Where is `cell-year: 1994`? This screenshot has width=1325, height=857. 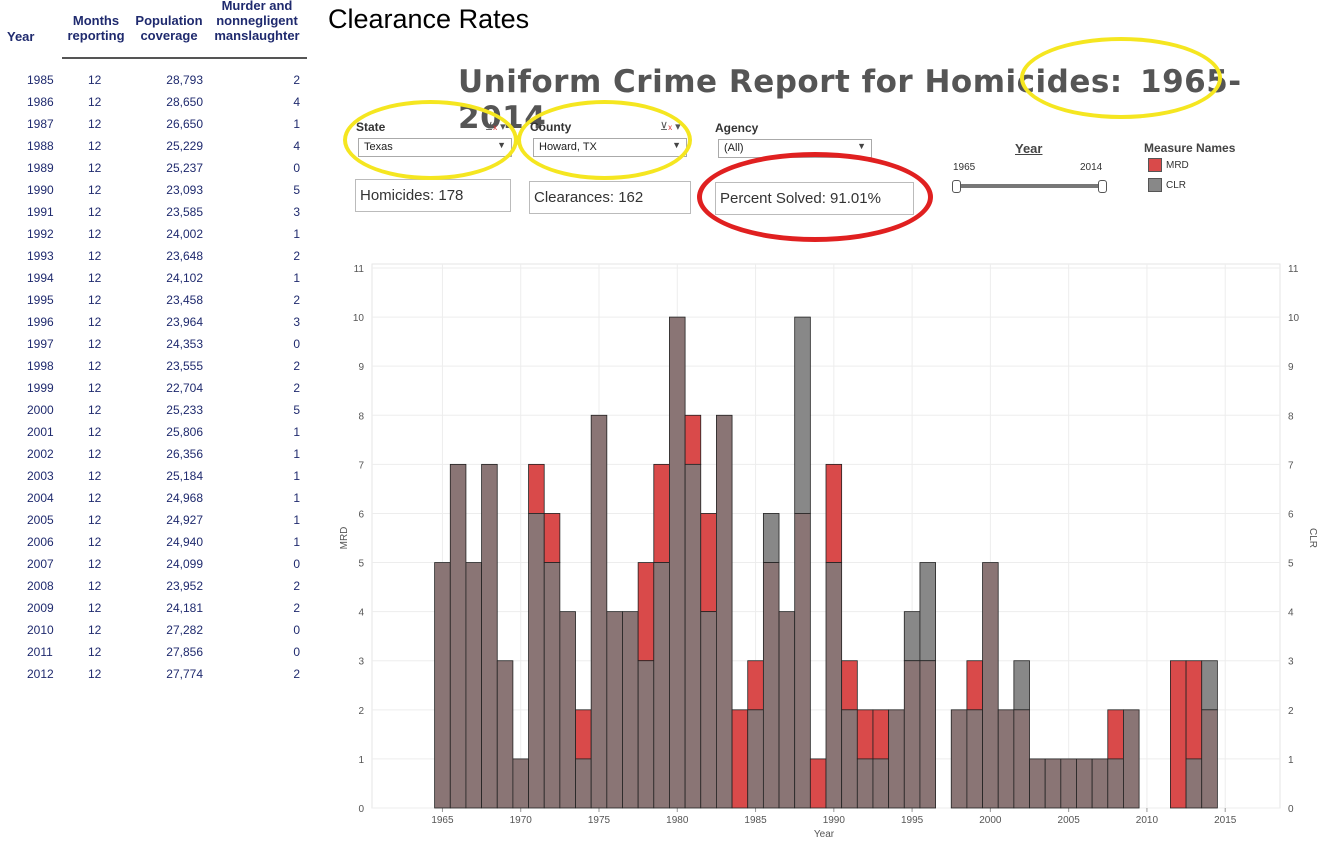
cell-year: 1994 is located at coordinates (40, 278).